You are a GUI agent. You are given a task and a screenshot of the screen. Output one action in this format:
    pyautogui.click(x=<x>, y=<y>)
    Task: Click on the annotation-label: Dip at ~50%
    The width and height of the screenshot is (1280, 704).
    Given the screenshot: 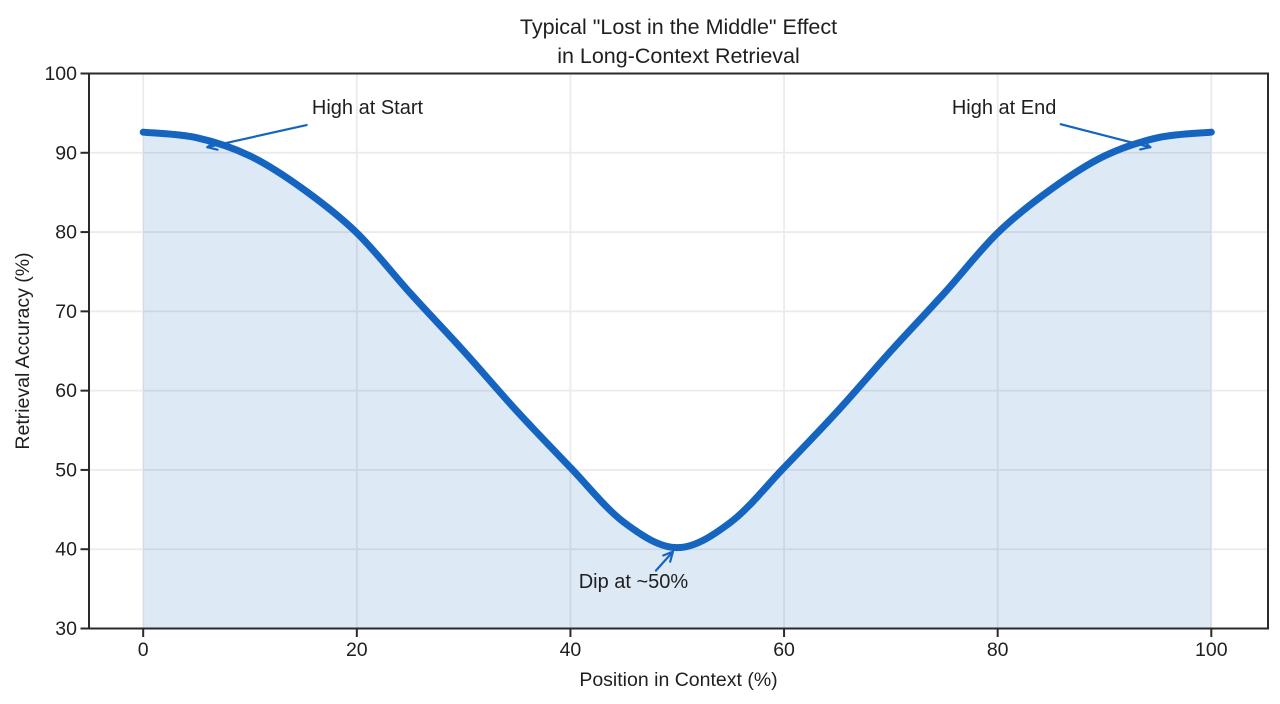 What is the action you would take?
    pyautogui.click(x=634, y=582)
    